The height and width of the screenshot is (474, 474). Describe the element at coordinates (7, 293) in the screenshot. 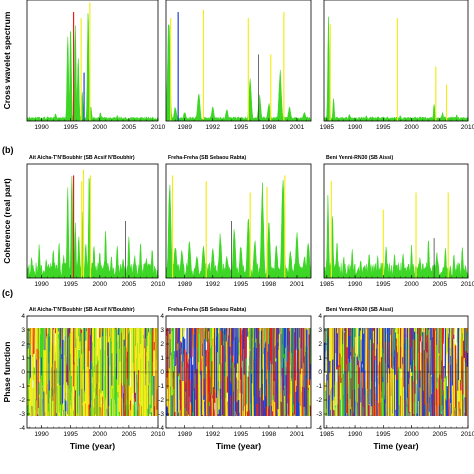

I see `section-label-c: (c)` at that location.